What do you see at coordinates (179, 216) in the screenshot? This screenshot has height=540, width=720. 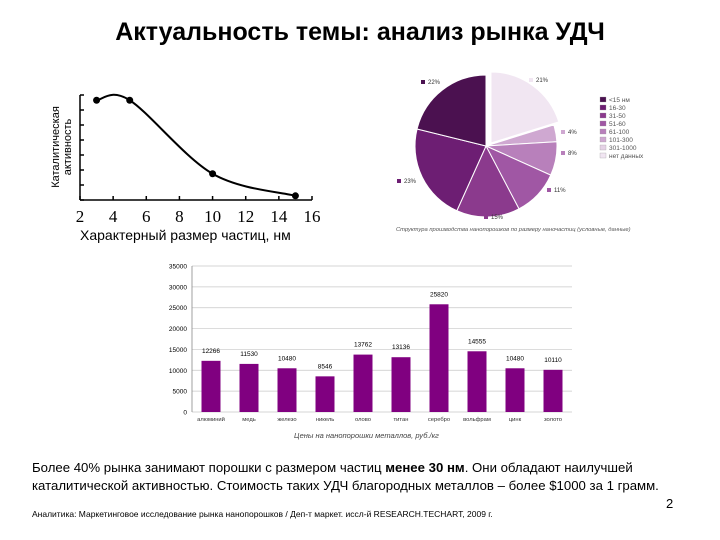 I see `x-tick-label: 8` at bounding box center [179, 216].